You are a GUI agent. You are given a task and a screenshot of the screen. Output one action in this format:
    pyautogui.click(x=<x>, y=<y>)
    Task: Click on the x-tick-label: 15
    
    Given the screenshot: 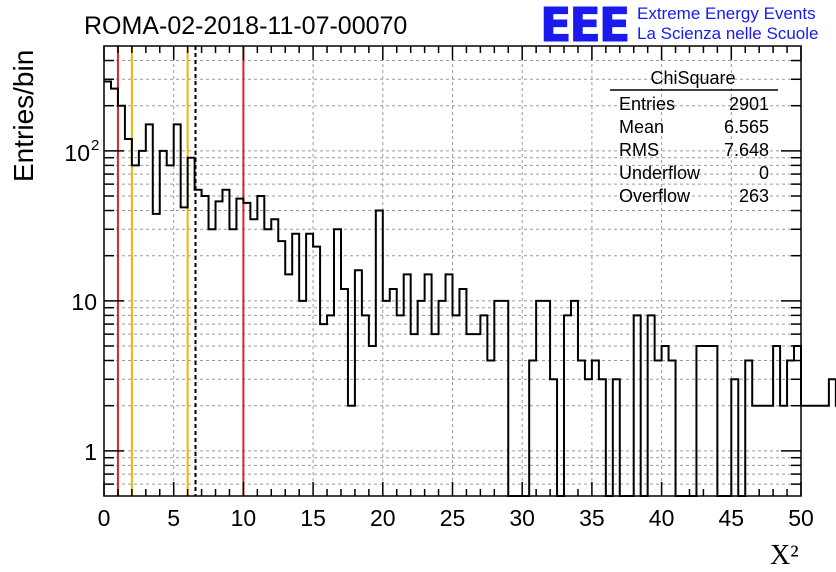 What is the action you would take?
    pyautogui.click(x=313, y=518)
    